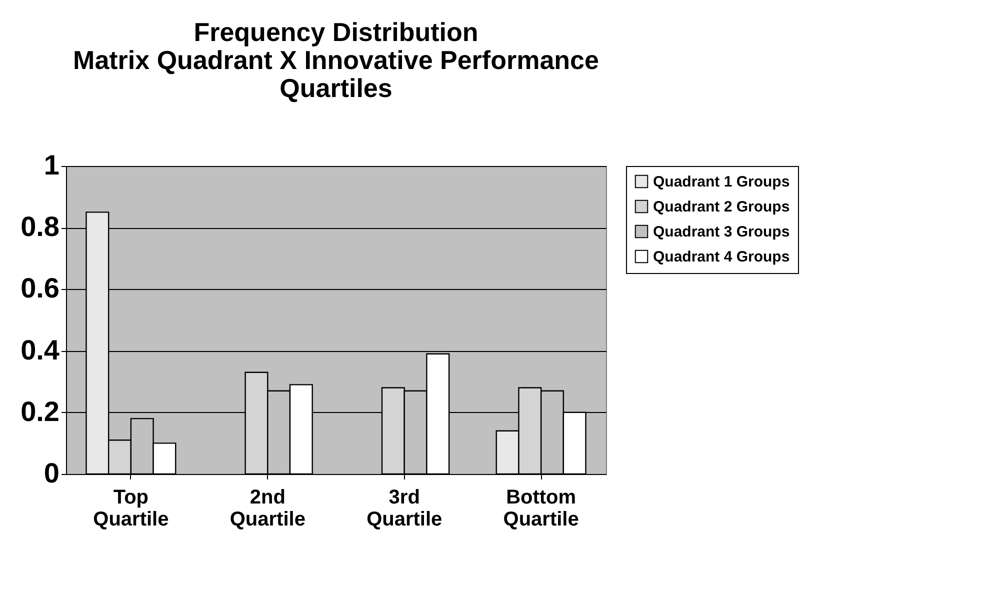 The width and height of the screenshot is (990, 609). What do you see at coordinates (131, 508) in the screenshot?
I see `x-tick-label: Top Quartile` at bounding box center [131, 508].